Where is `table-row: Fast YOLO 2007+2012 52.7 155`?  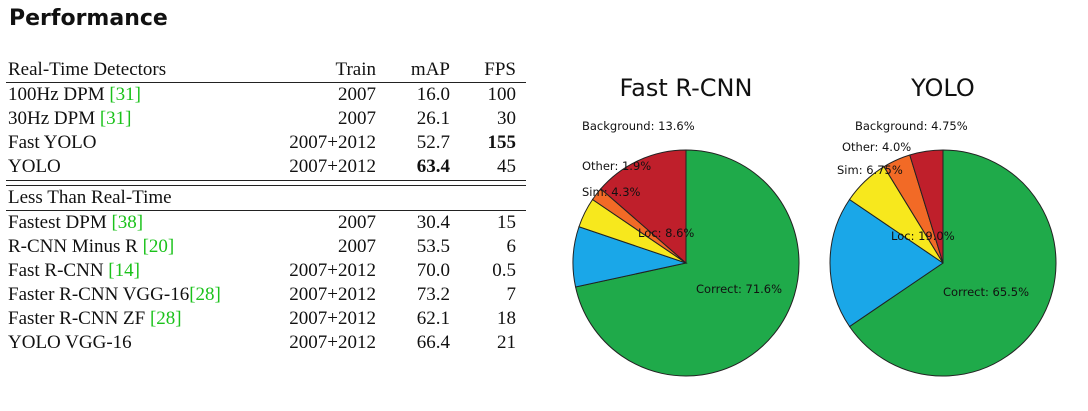
table-row: Fast YOLO 2007+2012 52.7 155 is located at coordinates (266, 143).